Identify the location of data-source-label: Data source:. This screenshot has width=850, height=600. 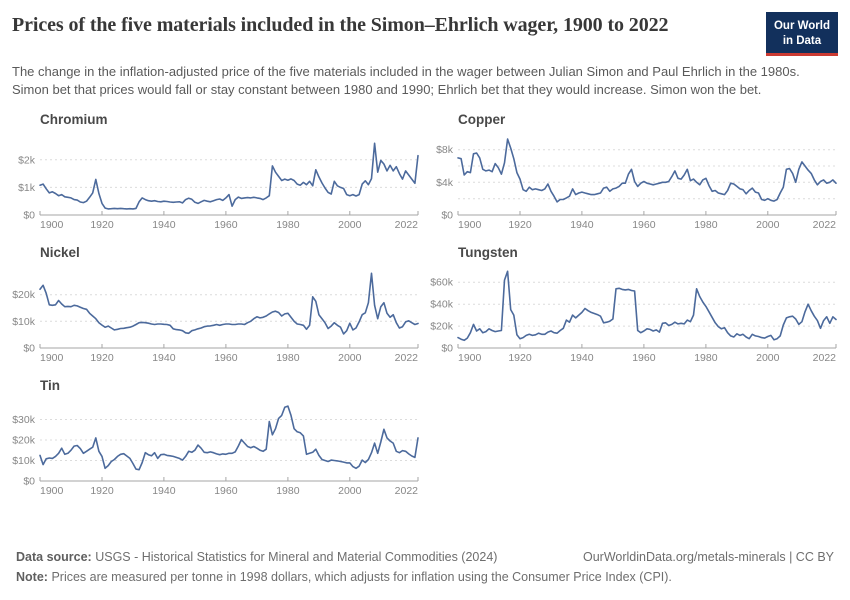
(54, 556).